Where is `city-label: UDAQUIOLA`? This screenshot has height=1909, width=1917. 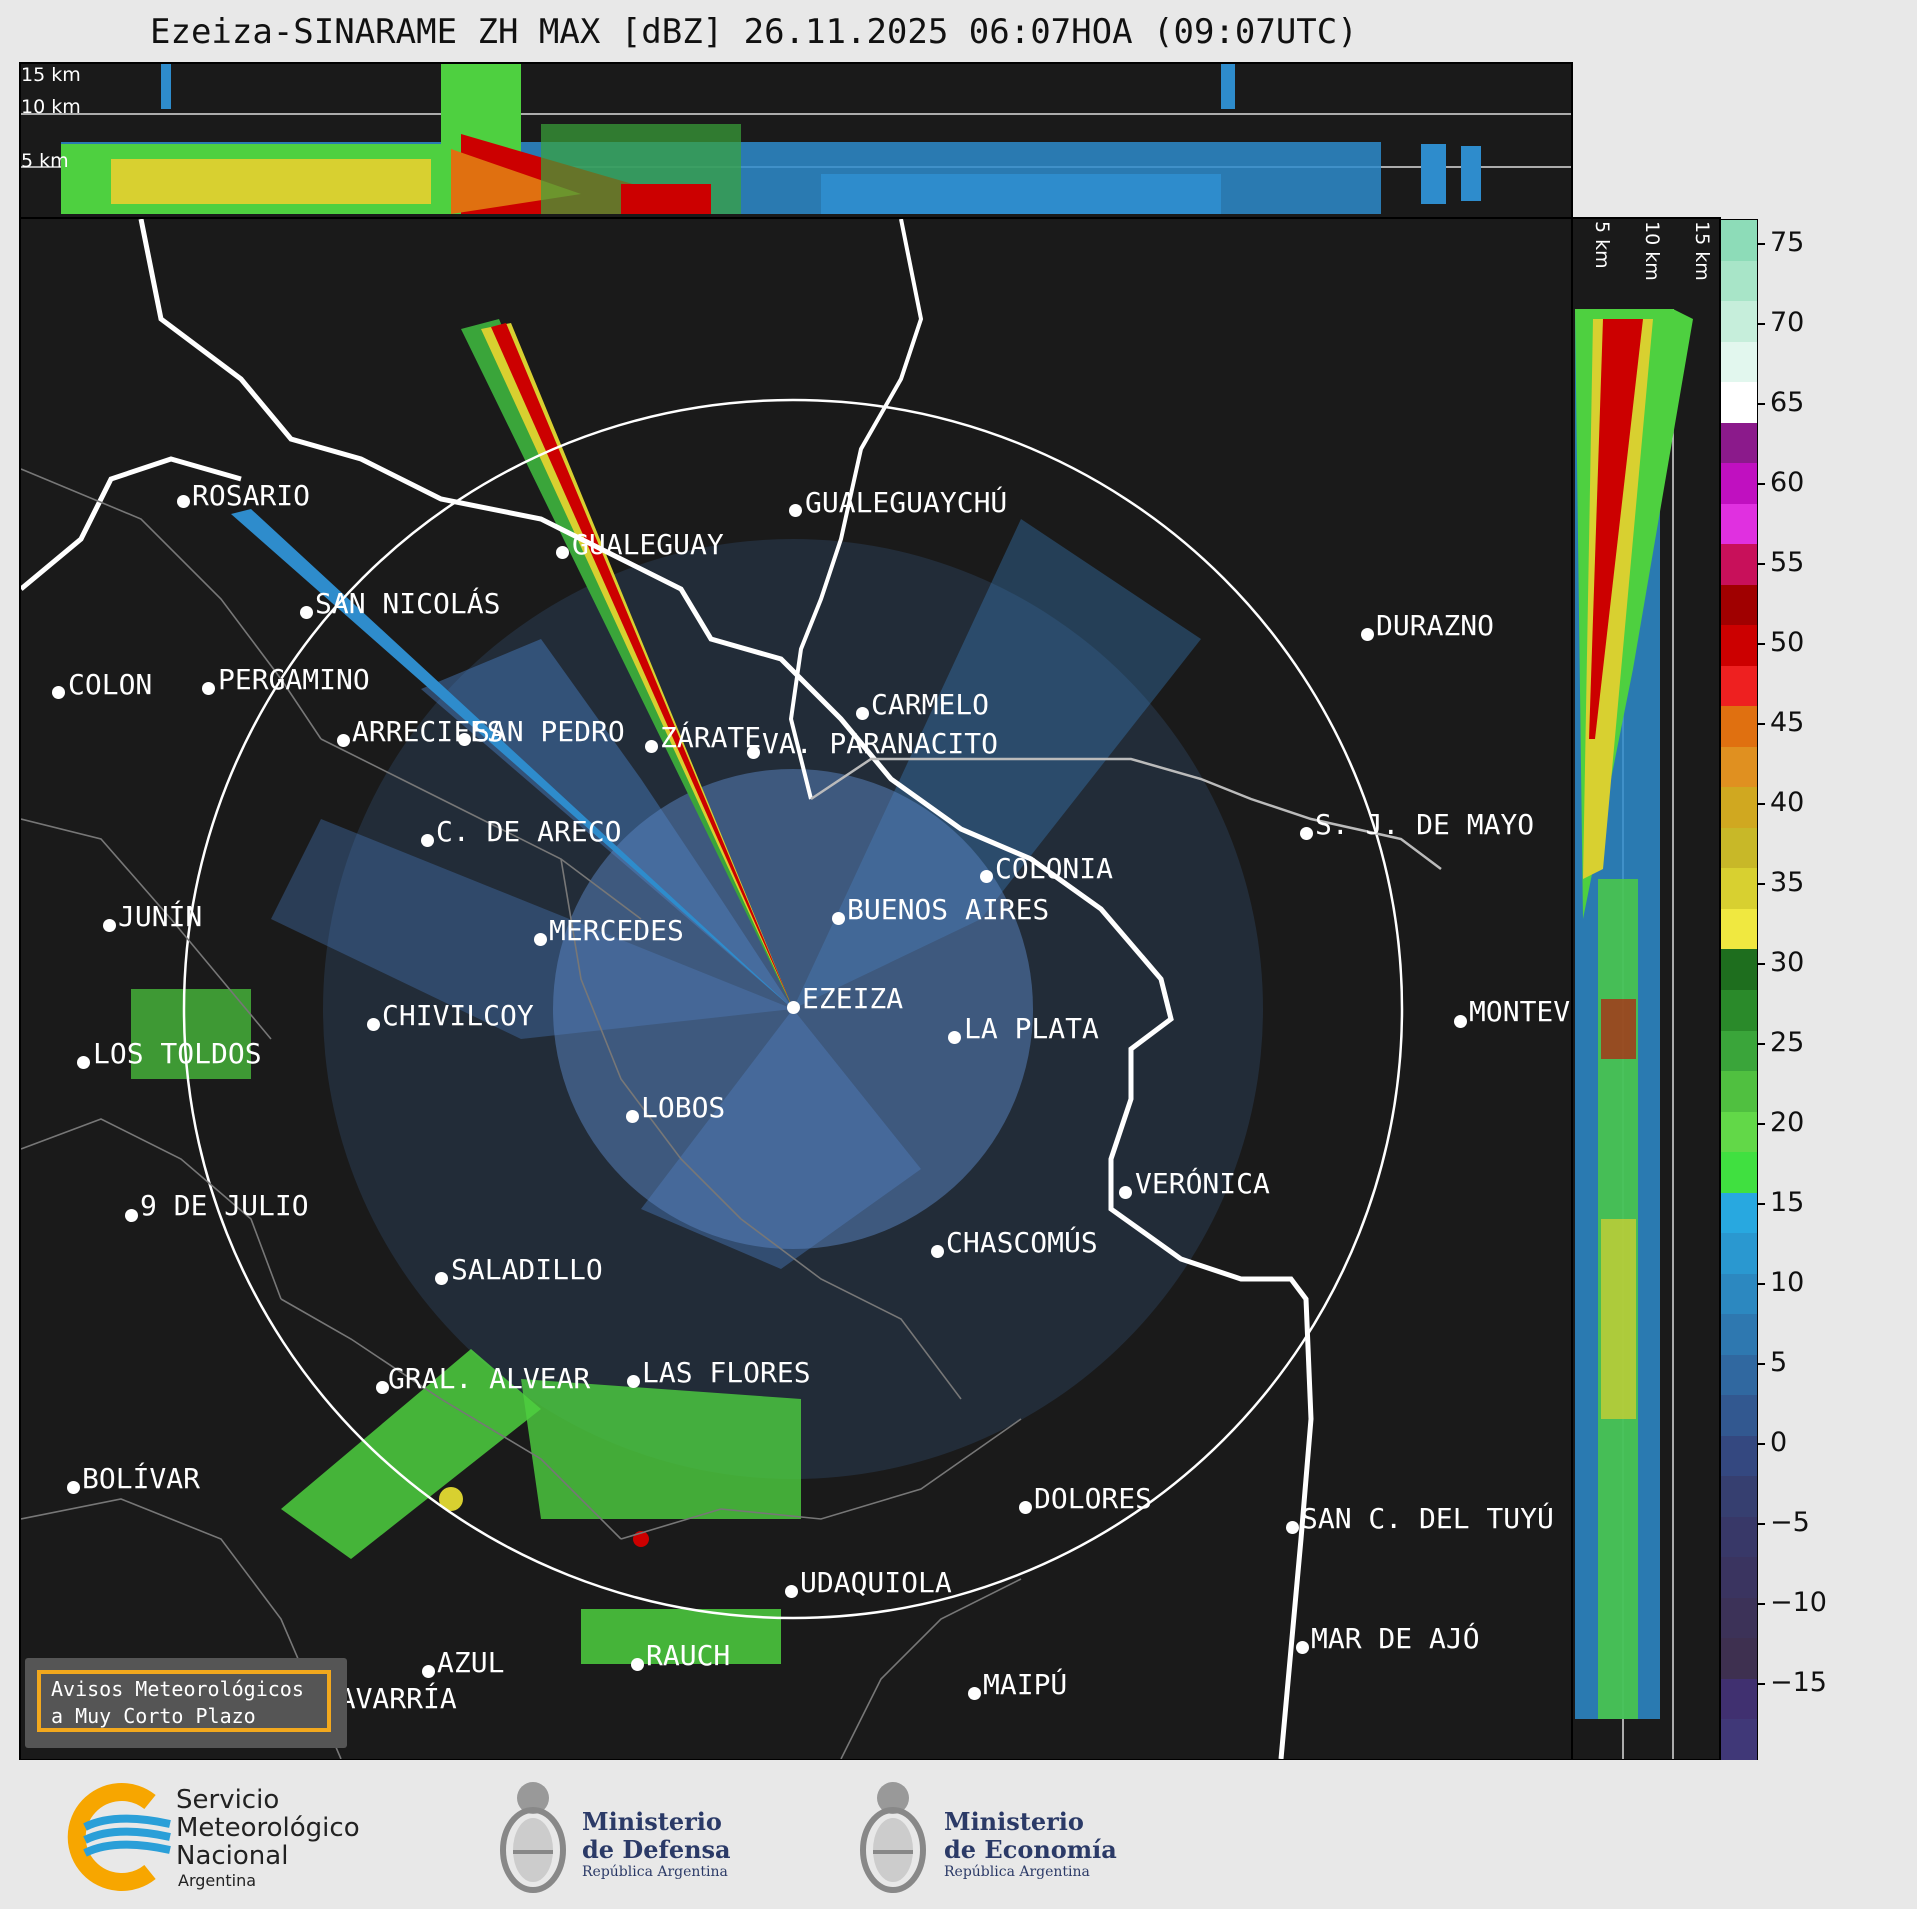
city-label: UDAQUIOLA is located at coordinates (876, 1582).